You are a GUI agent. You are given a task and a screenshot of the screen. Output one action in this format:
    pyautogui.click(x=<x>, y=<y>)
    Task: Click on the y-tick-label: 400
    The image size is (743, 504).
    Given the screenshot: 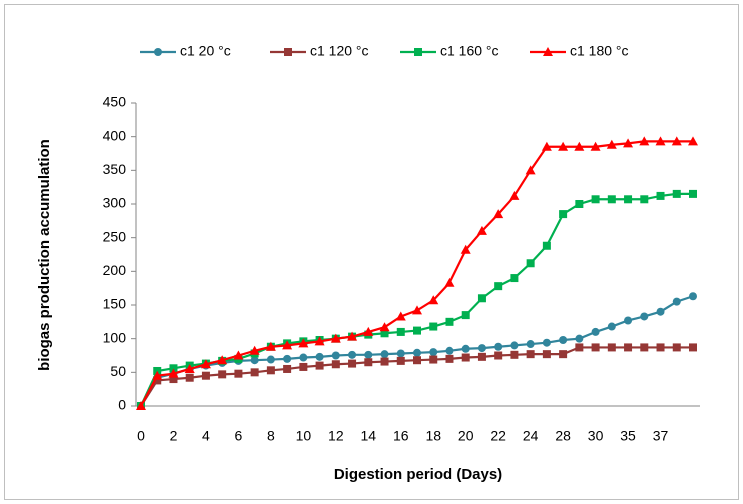 What is the action you would take?
    pyautogui.click(x=115, y=135)
    